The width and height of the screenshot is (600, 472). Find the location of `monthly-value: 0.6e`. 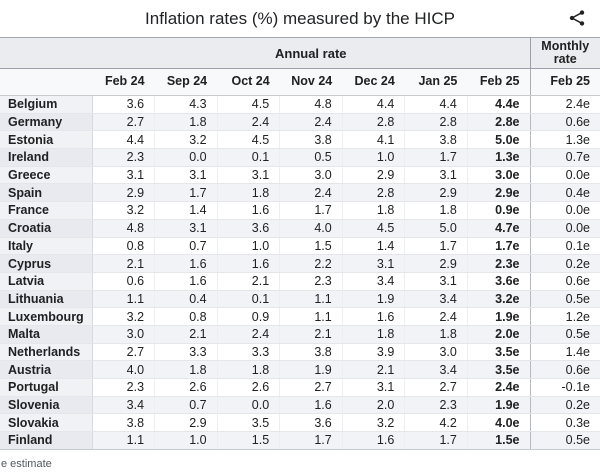

monthly-value: 0.6e is located at coordinates (564, 281).